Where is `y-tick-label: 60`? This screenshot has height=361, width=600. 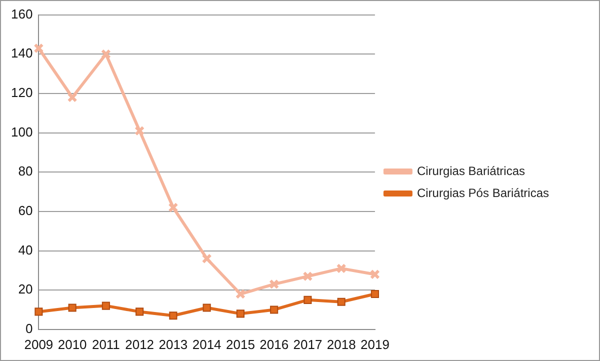 y-tick-label: 60 is located at coordinates (25, 210).